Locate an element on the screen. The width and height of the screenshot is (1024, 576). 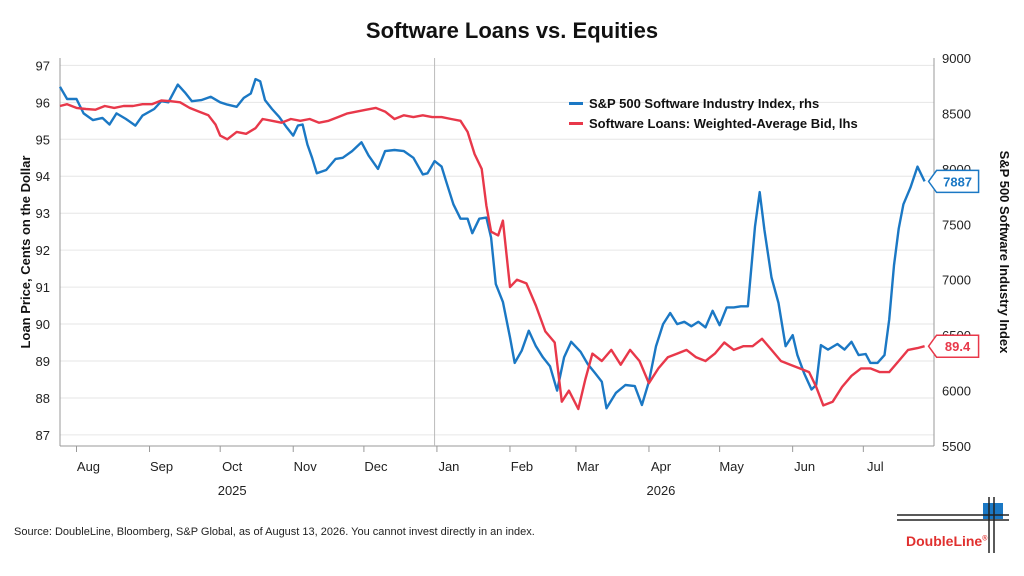
y-left-tick-label: 93 is located at coordinates (43, 213).